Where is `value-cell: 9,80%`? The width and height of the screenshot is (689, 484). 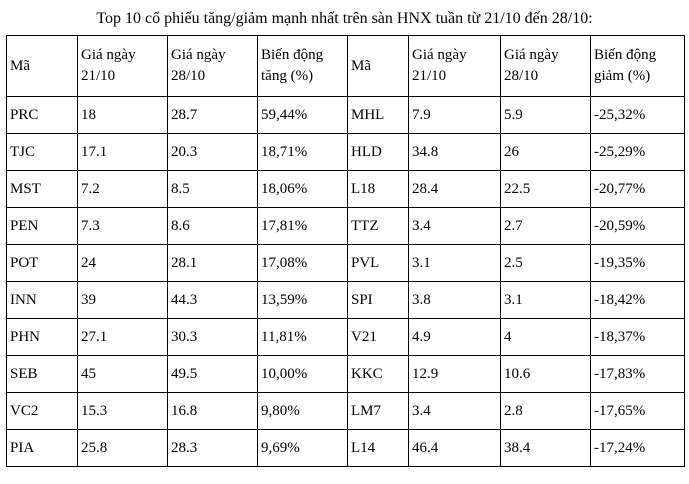
value-cell: 9,80% is located at coordinates (302, 411).